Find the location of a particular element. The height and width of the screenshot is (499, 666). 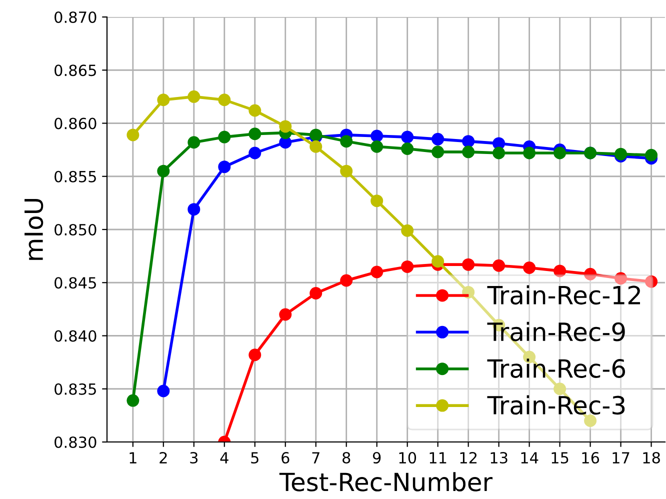

y-tick-label: 0.860 is located at coordinates (75, 124).